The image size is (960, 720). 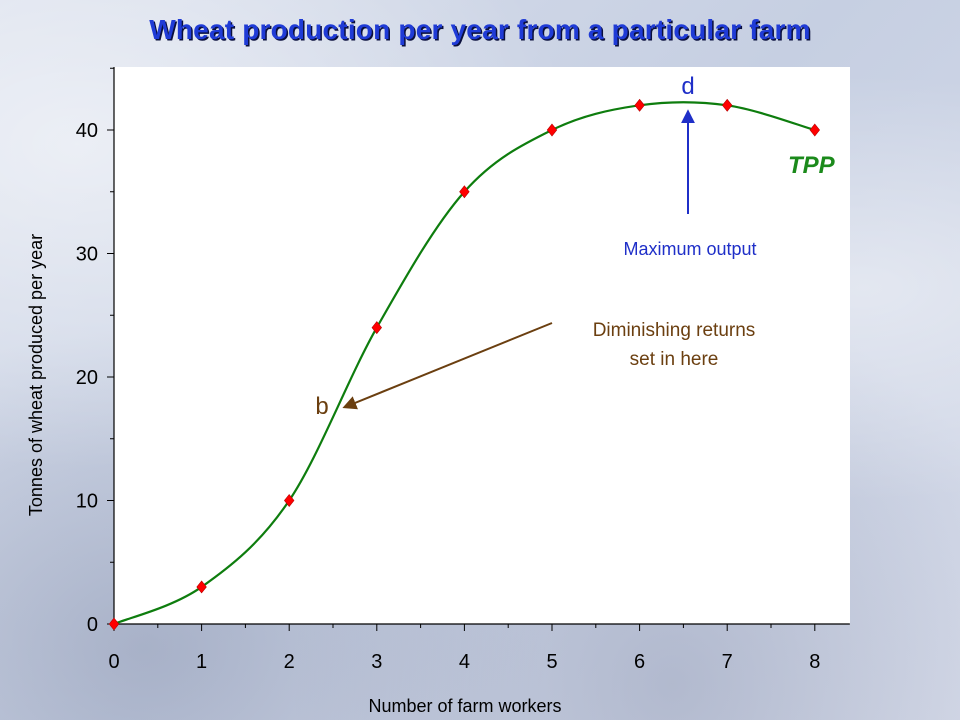 What do you see at coordinates (87, 378) in the screenshot?
I see `y-tick-label: 20` at bounding box center [87, 378].